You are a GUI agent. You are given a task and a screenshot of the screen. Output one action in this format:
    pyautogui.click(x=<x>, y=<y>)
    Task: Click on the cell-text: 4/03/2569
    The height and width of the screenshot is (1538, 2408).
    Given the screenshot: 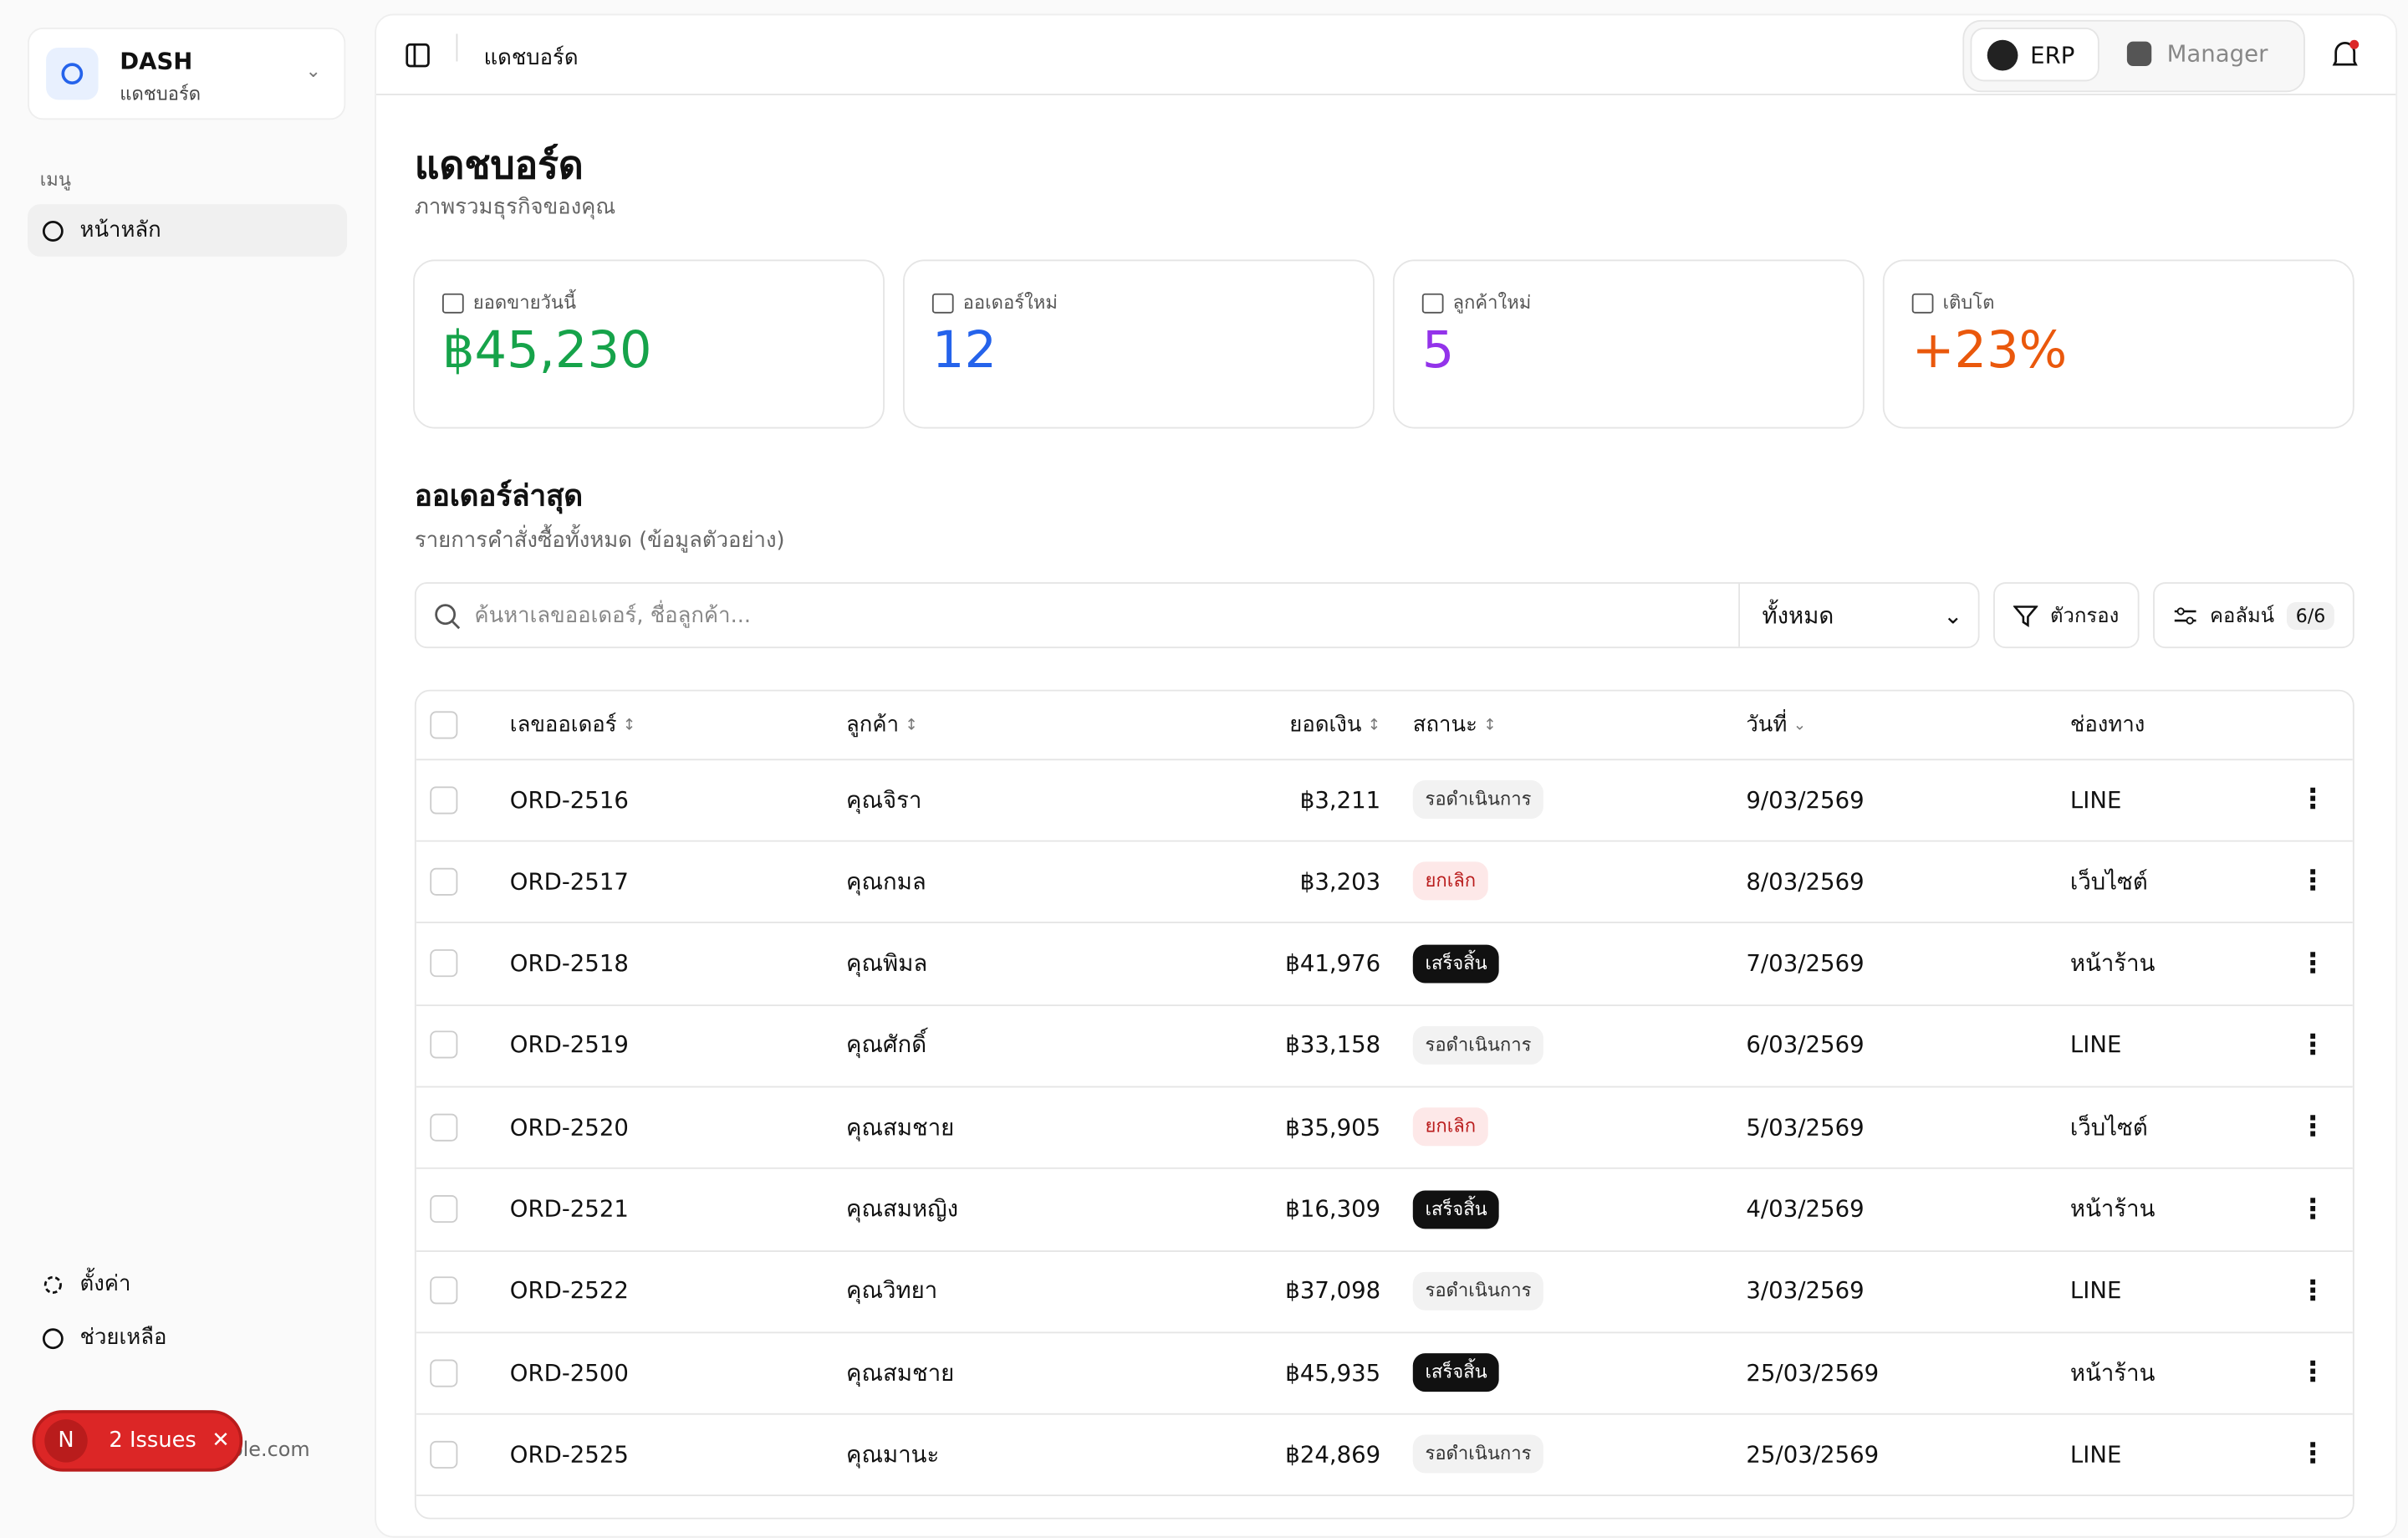 What is the action you would take?
    pyautogui.click(x=1806, y=1209)
    